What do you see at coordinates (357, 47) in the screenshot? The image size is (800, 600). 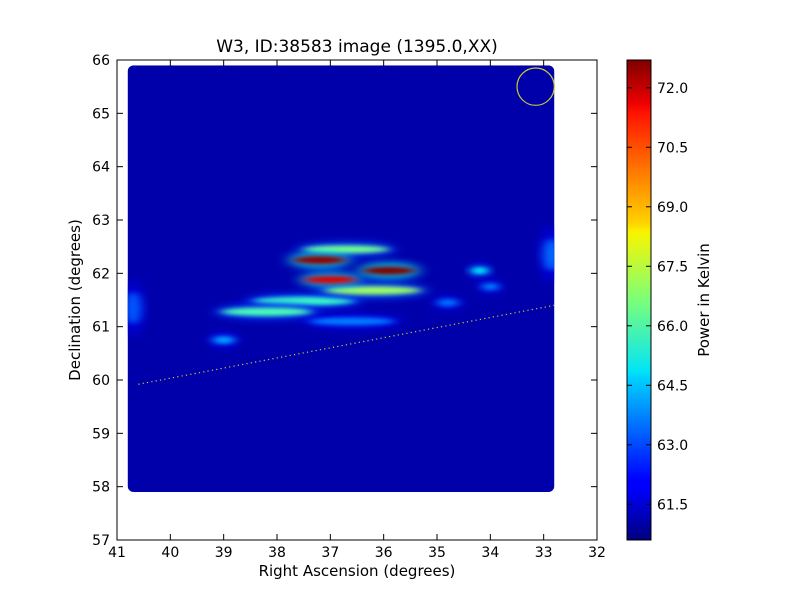 I see `chart-title: W3, ID:38583 image (1395.0,XX)` at bounding box center [357, 47].